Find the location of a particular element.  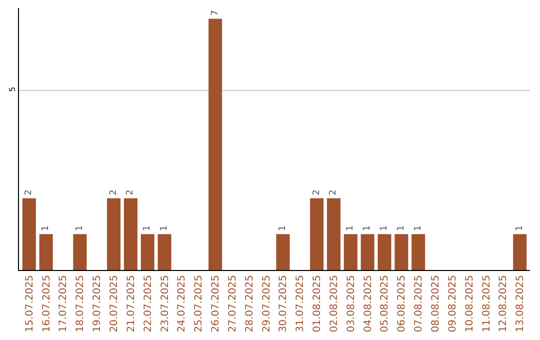

y-tick-label: 5 is located at coordinates (12, 89).